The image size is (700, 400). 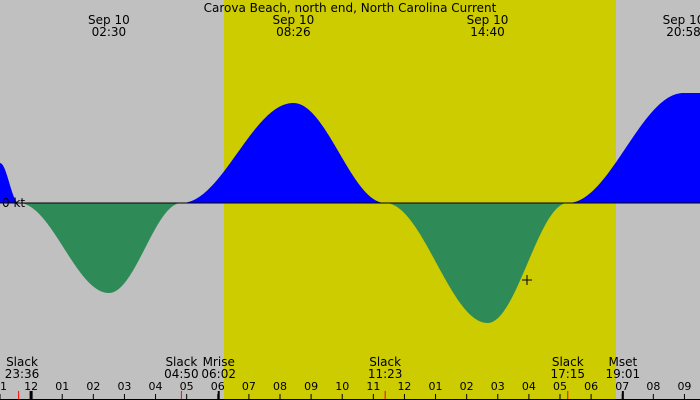 What do you see at coordinates (218, 386) in the screenshot?
I see `x-tick-label-7: 06` at bounding box center [218, 386].